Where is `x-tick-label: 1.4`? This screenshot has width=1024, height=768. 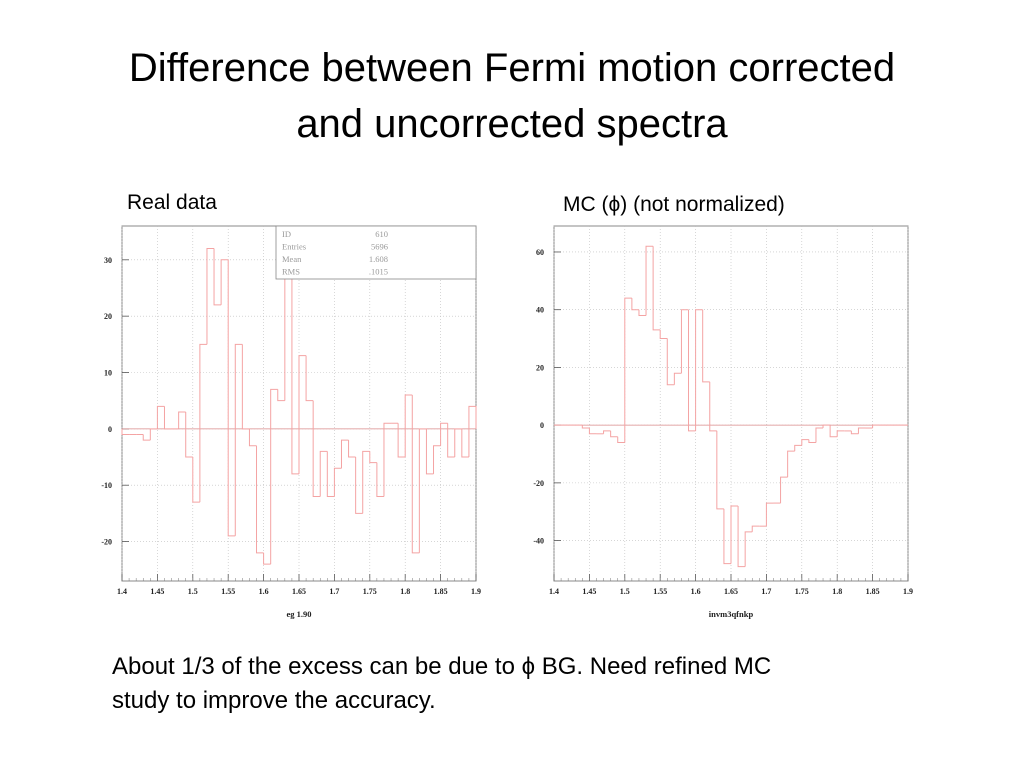 x-tick-label: 1.4 is located at coordinates (554, 591).